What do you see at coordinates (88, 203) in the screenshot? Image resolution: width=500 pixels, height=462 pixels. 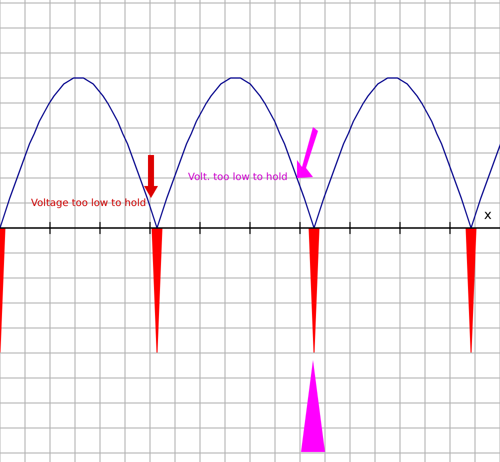 I see `annotation: Voltage too low to hold` at bounding box center [88, 203].